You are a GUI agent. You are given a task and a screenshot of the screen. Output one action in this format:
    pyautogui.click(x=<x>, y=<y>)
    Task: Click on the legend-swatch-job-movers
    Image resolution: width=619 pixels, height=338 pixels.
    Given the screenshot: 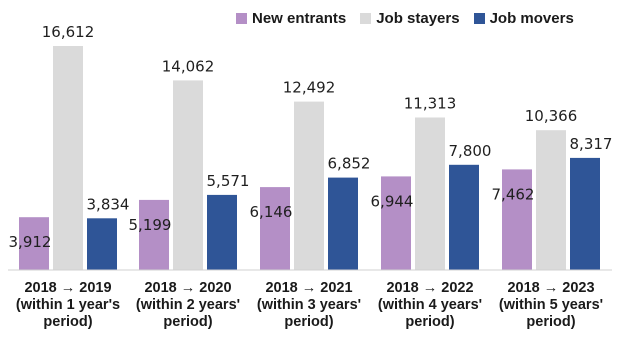 What is the action you would take?
    pyautogui.click(x=479, y=18)
    